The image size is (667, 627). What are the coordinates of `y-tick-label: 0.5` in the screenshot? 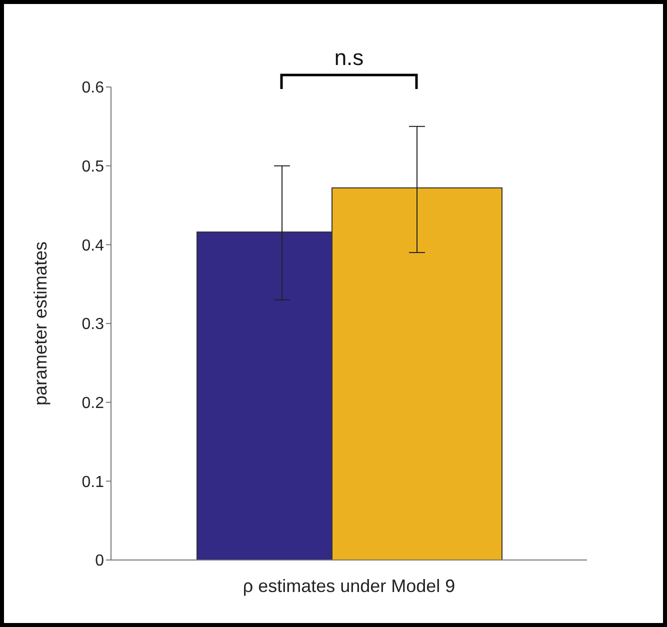 It's located at (93, 167).